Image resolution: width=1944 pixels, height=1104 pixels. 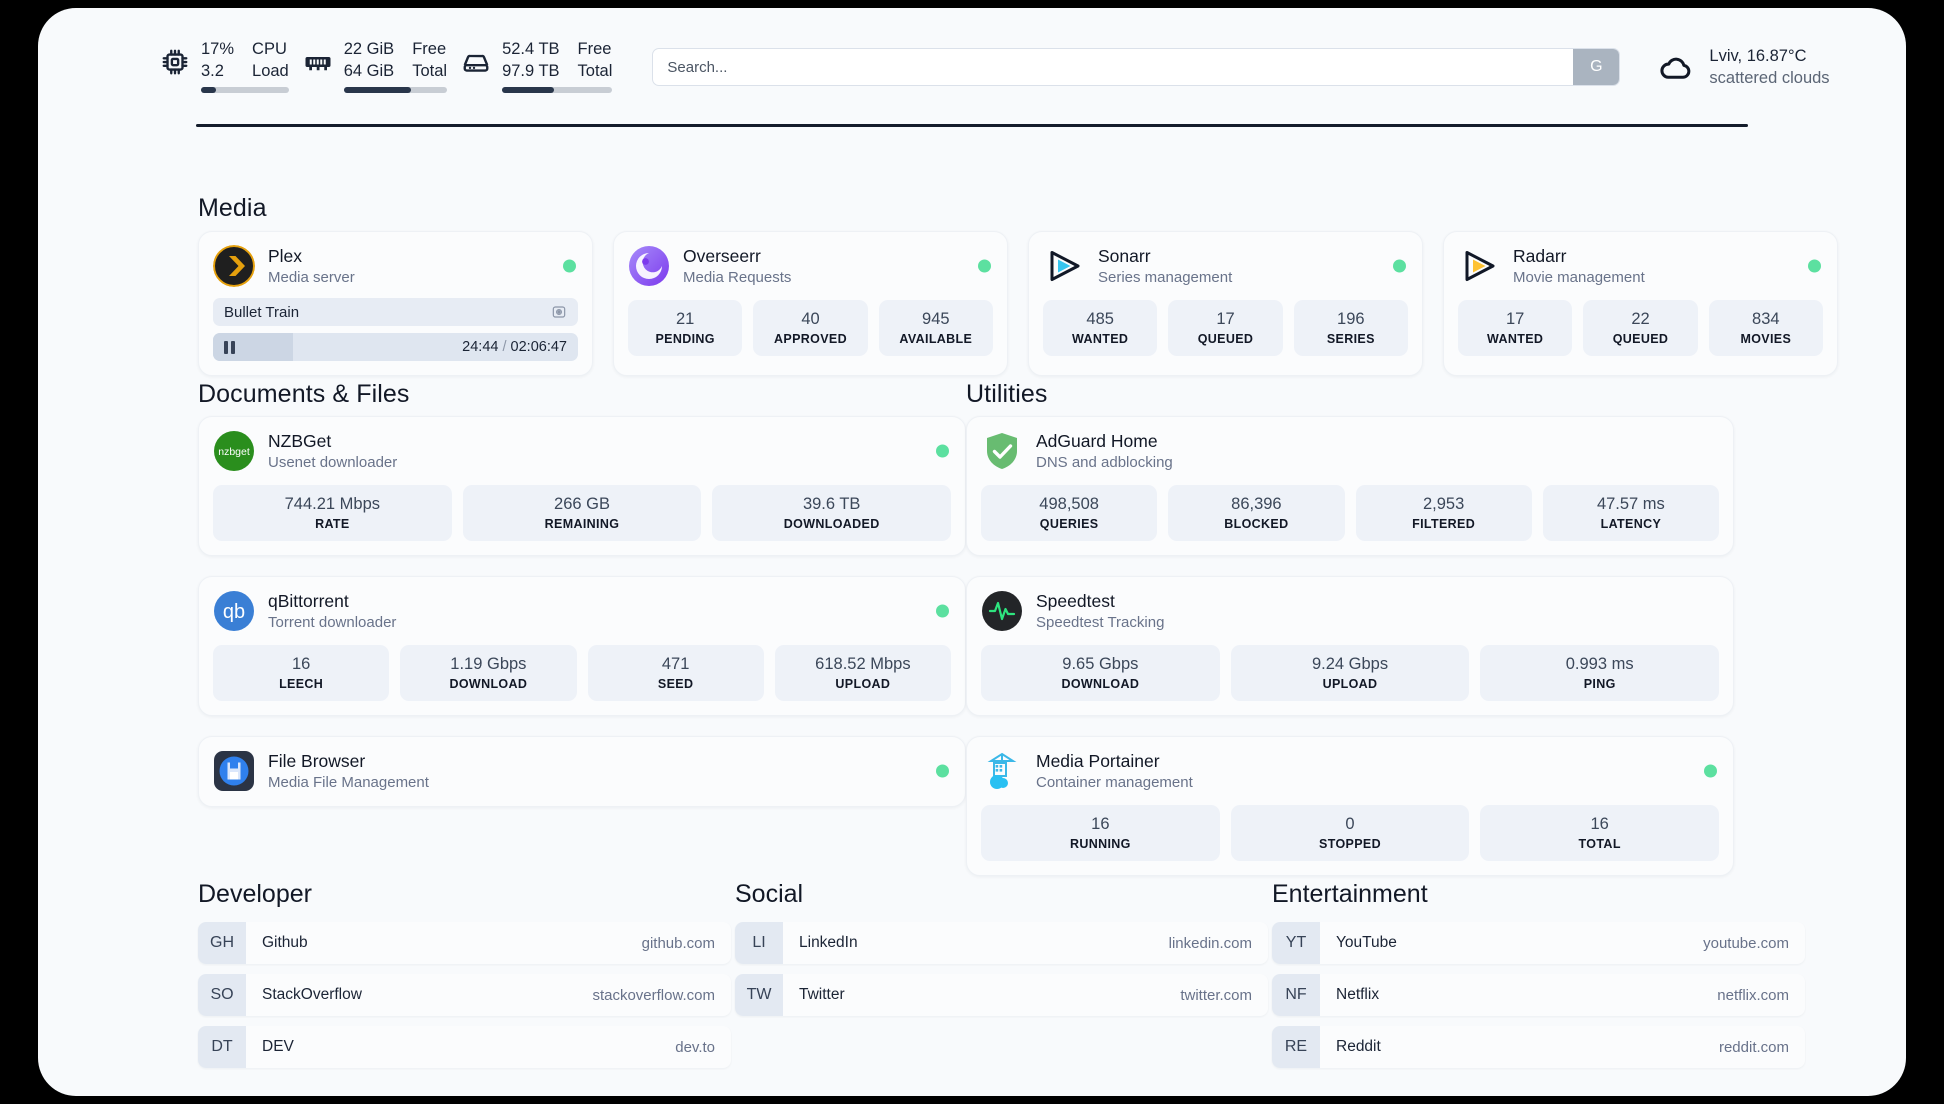 What do you see at coordinates (386, 66) in the screenshot?
I see `resource-widgets: 17% 3.2 CPU Load` at bounding box center [386, 66].